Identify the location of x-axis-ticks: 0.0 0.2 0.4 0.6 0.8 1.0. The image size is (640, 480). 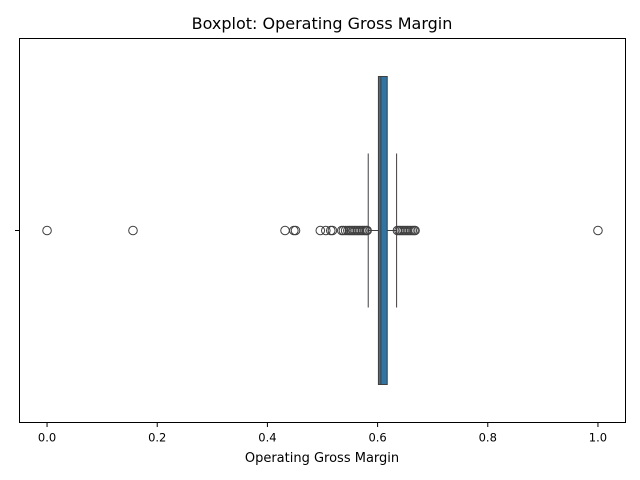
(322, 433).